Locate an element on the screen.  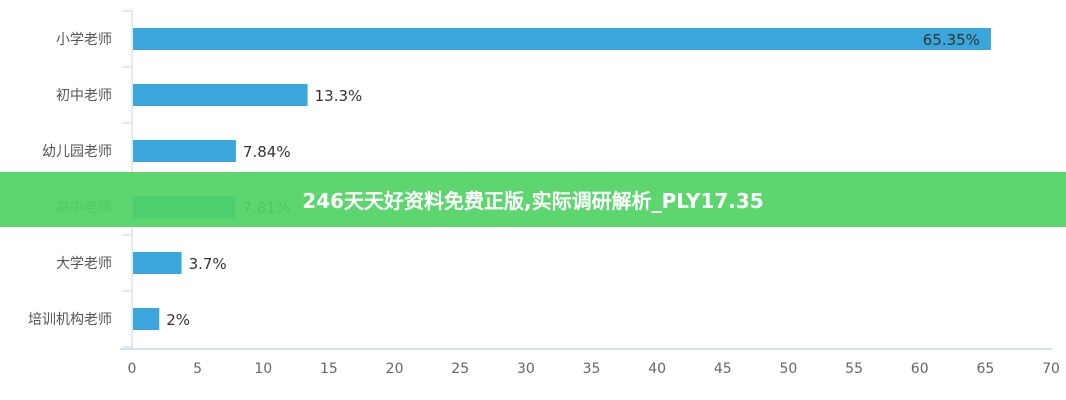
overlay-banner: 246天天好资料免费正版,实际调研解析_PLY17.35 is located at coordinates (533, 199).